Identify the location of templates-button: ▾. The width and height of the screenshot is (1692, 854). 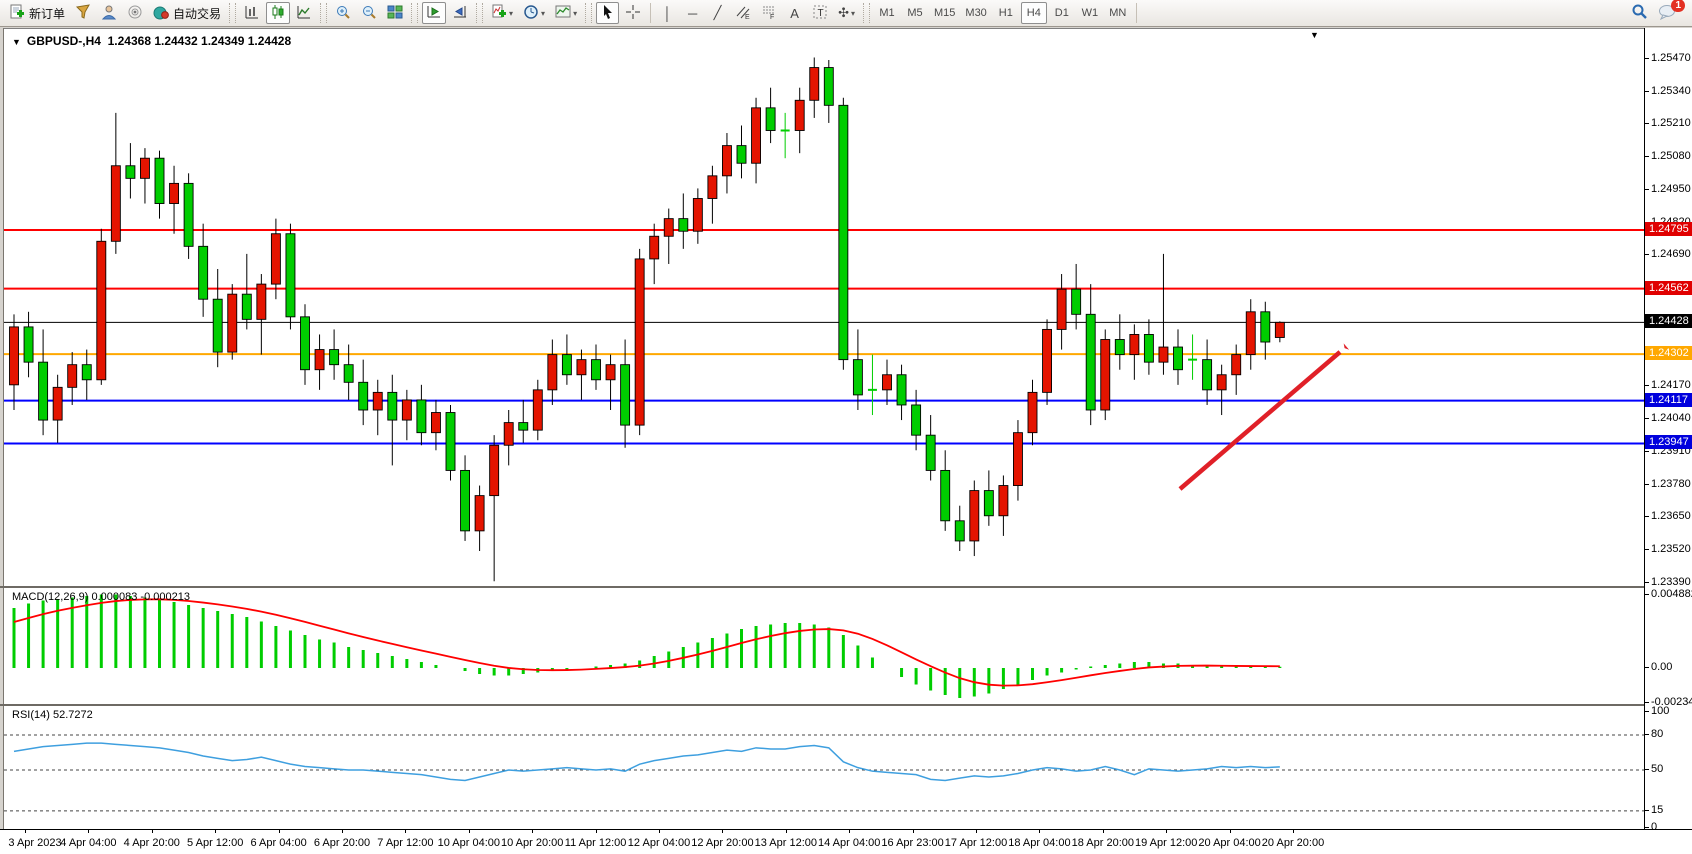
(566, 13).